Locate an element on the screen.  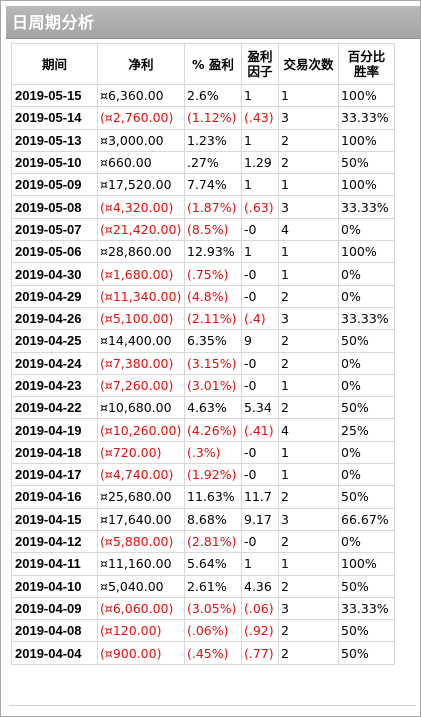
table-header-row: 期间 净利 % 盈利 盈利 因子 交易次数 百分比 胜率 is located at coordinates (203, 64).